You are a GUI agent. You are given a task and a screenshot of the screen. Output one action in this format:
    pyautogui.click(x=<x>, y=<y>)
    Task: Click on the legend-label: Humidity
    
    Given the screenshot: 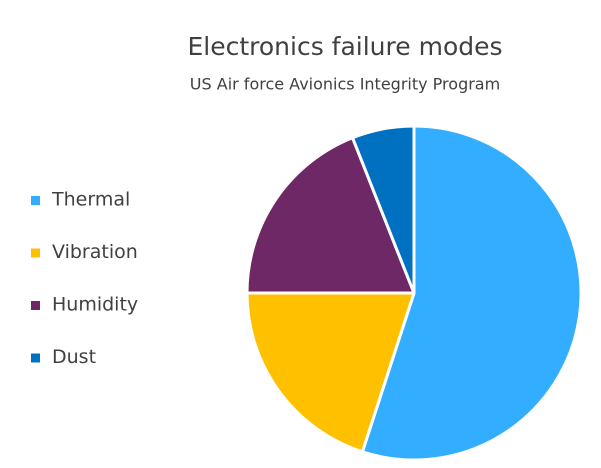 What is the action you would take?
    pyautogui.click(x=95, y=305)
    